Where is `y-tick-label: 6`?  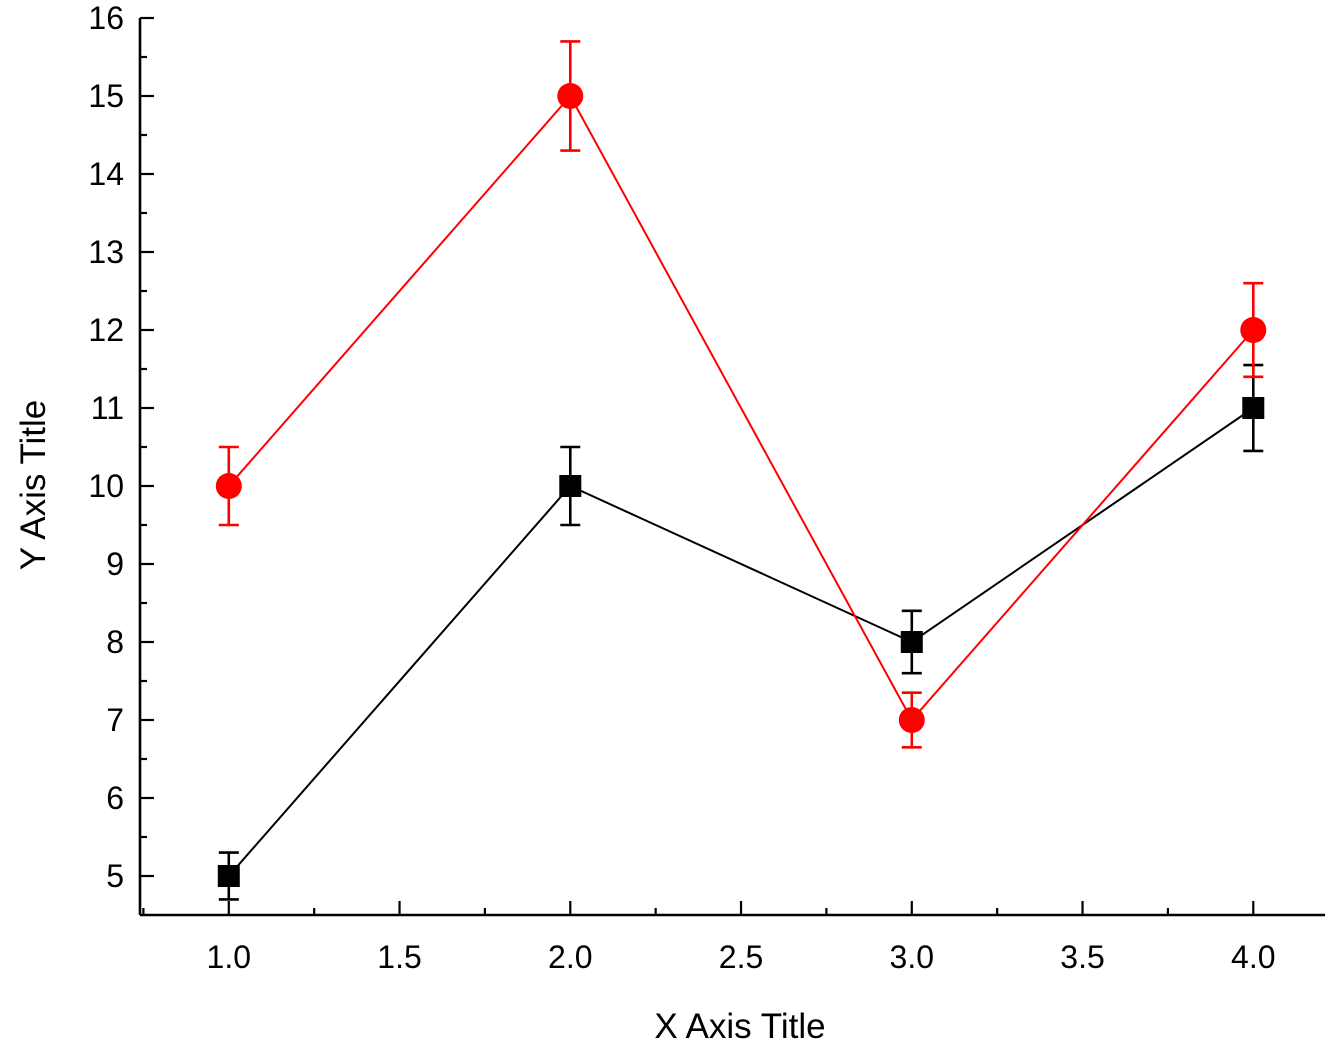
y-tick-label: 6 is located at coordinates (115, 798).